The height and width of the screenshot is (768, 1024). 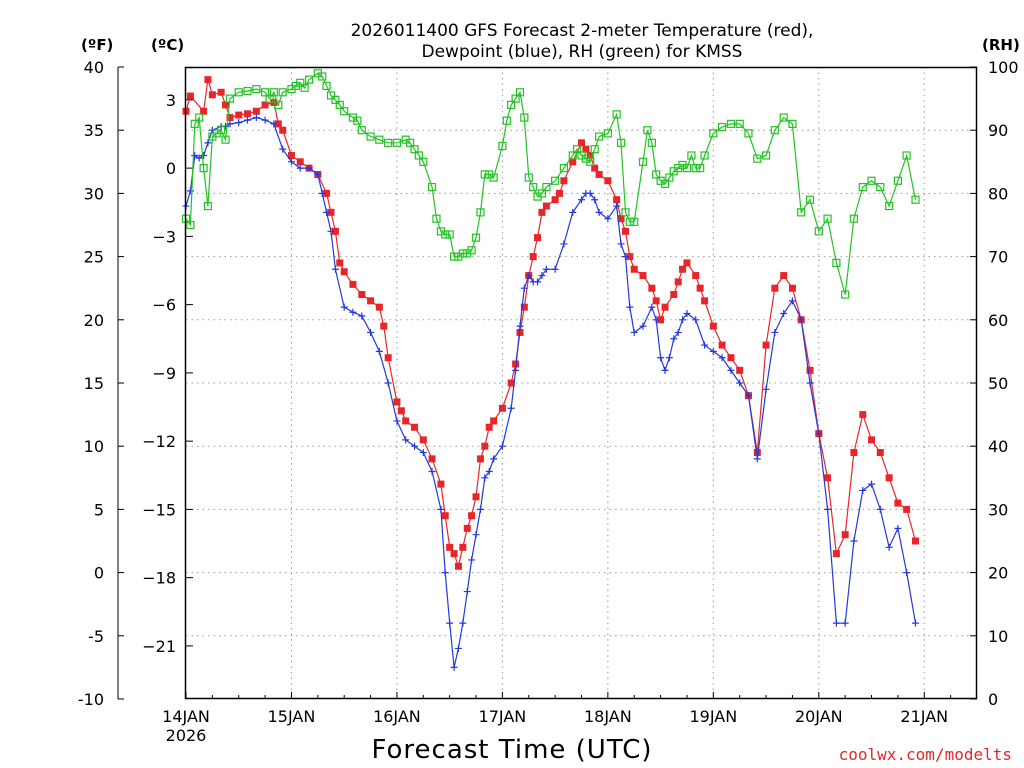 I want to click on rh-tick-label: 90, so click(x=998, y=130).